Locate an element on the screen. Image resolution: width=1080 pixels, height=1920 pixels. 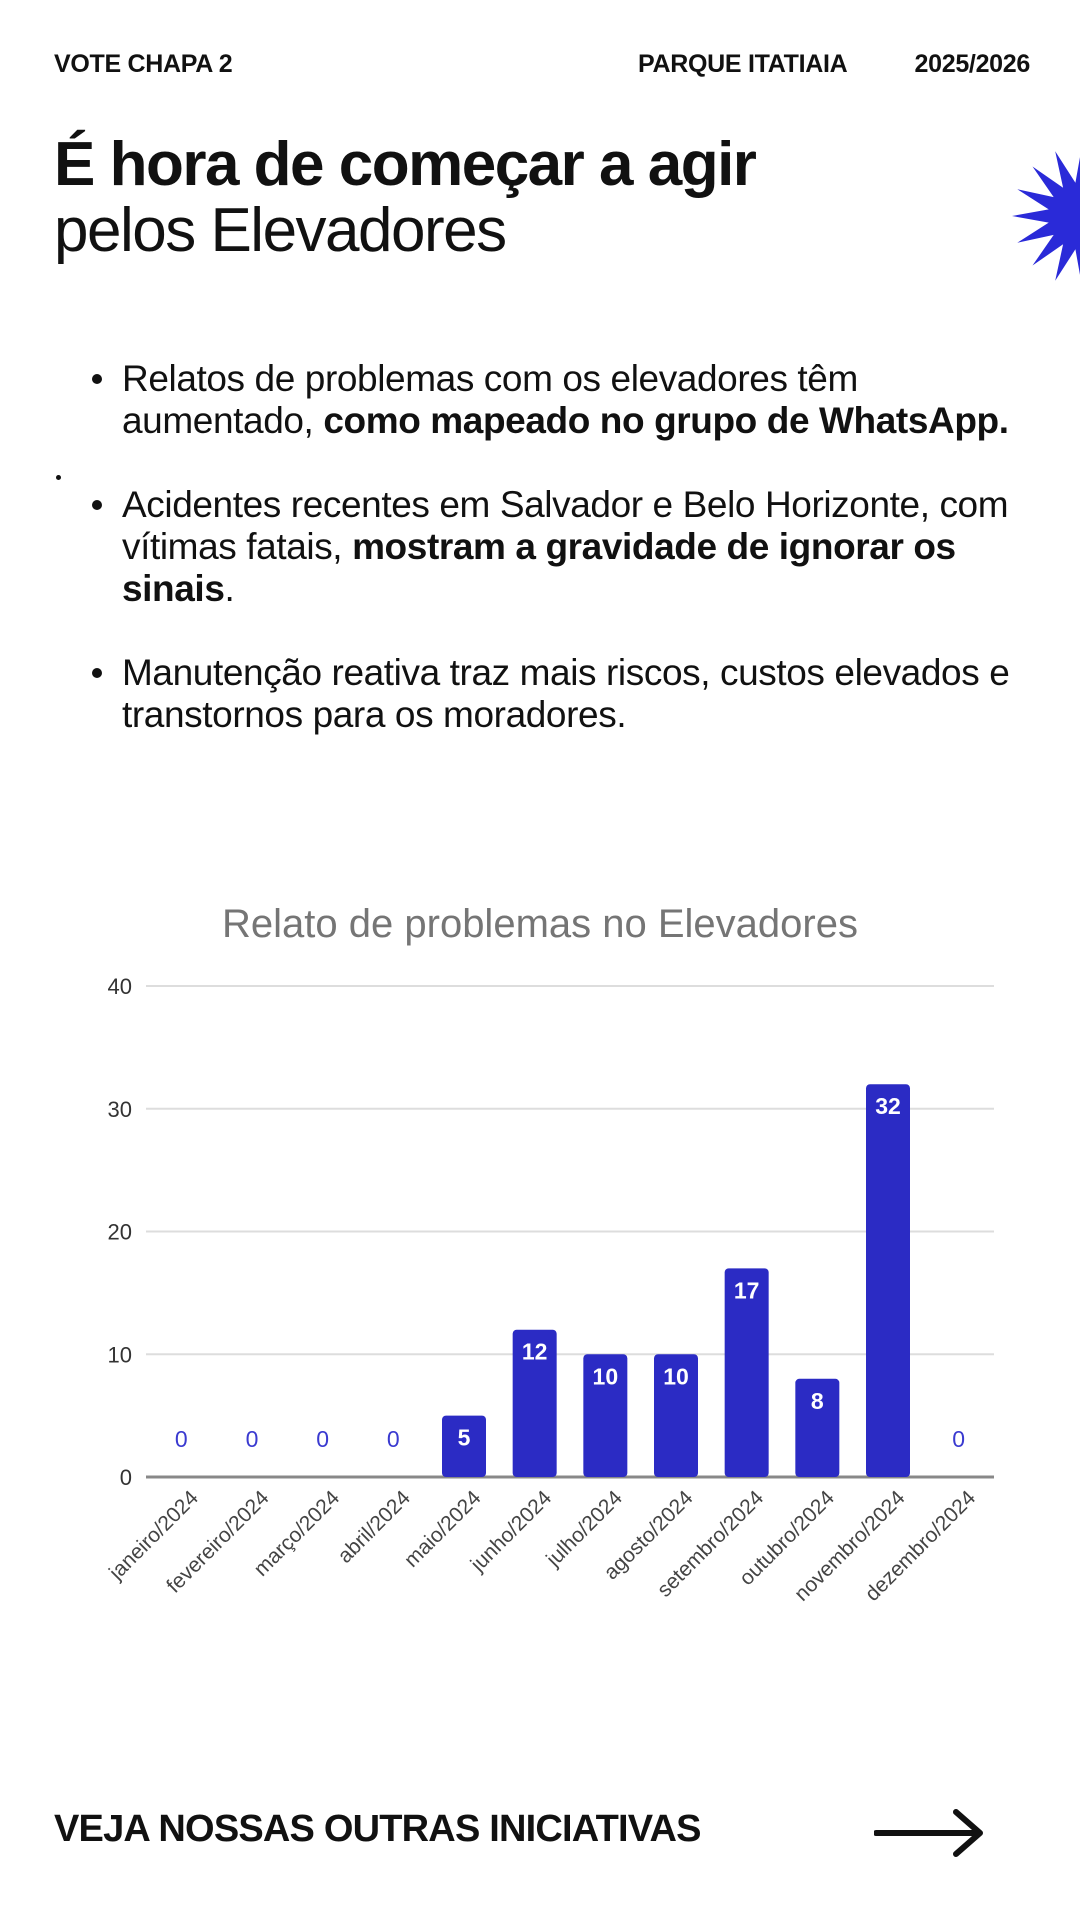
data-label: 32 is located at coordinates (888, 1106).